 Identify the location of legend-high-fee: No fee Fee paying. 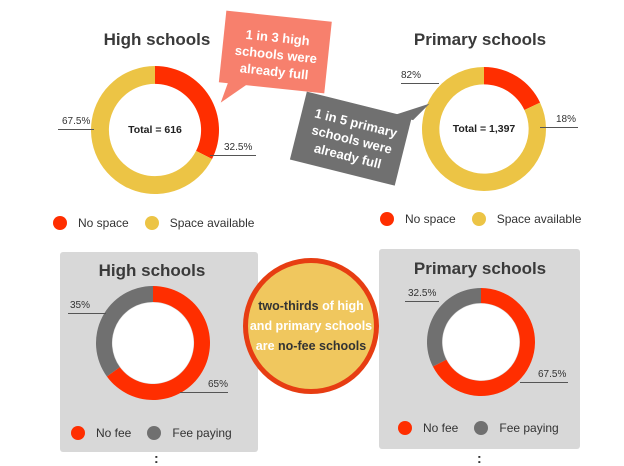
(159, 433).